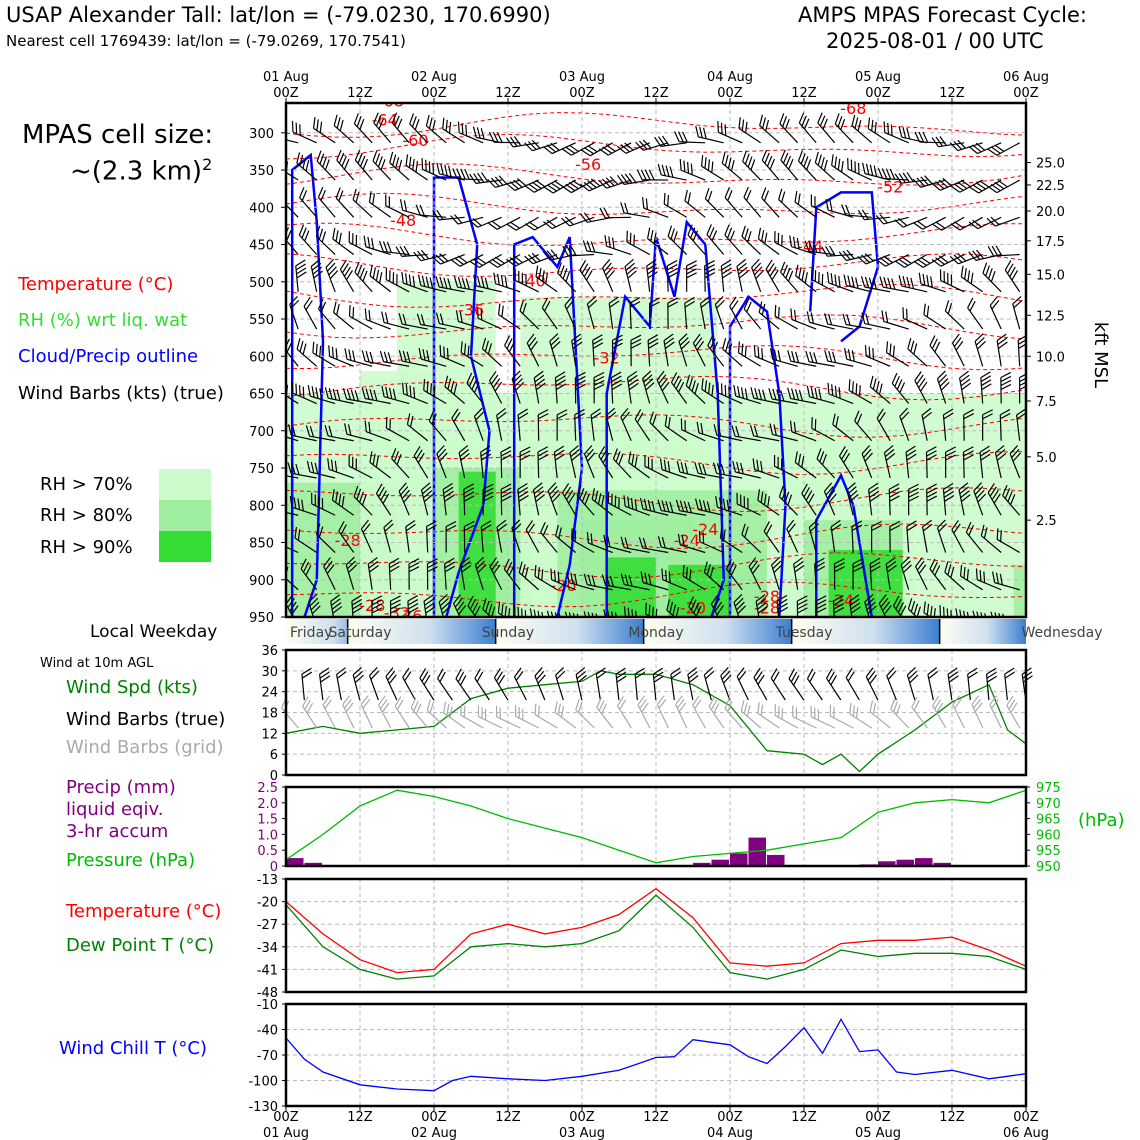  What do you see at coordinates (588, 164) in the screenshot?
I see `temperature-label: -56` at bounding box center [588, 164].